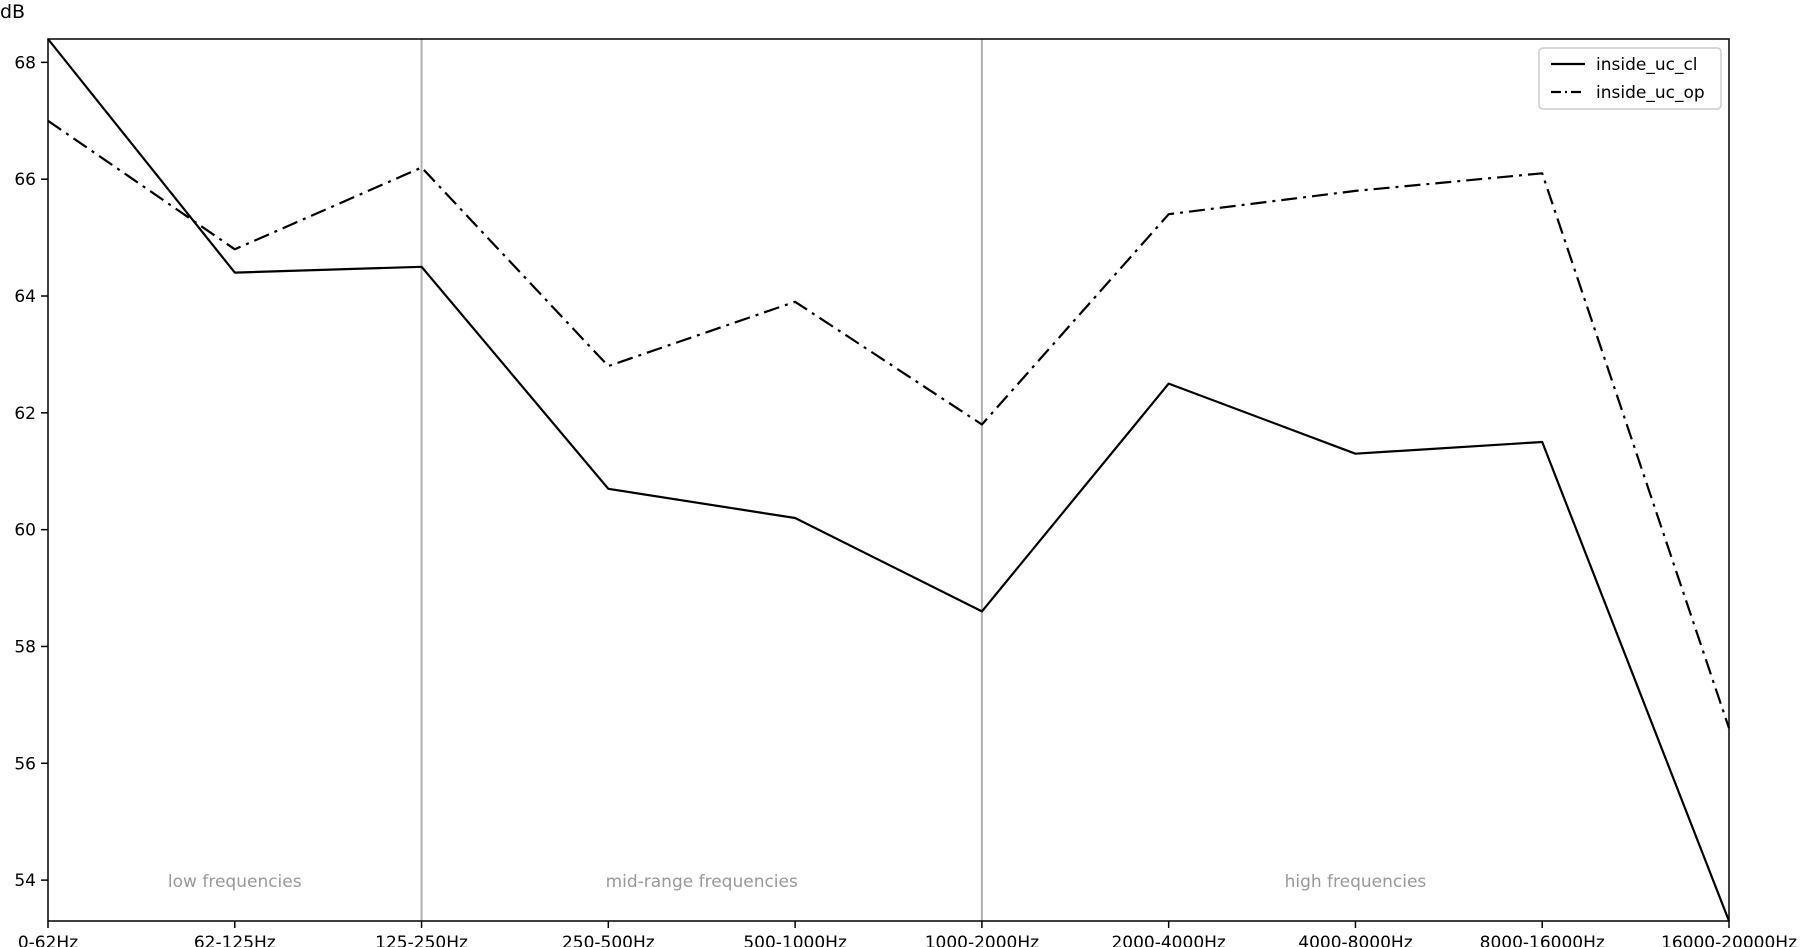 The height and width of the screenshot is (947, 1800). What do you see at coordinates (25, 647) in the screenshot?
I see `y-tick-label: 58` at bounding box center [25, 647].